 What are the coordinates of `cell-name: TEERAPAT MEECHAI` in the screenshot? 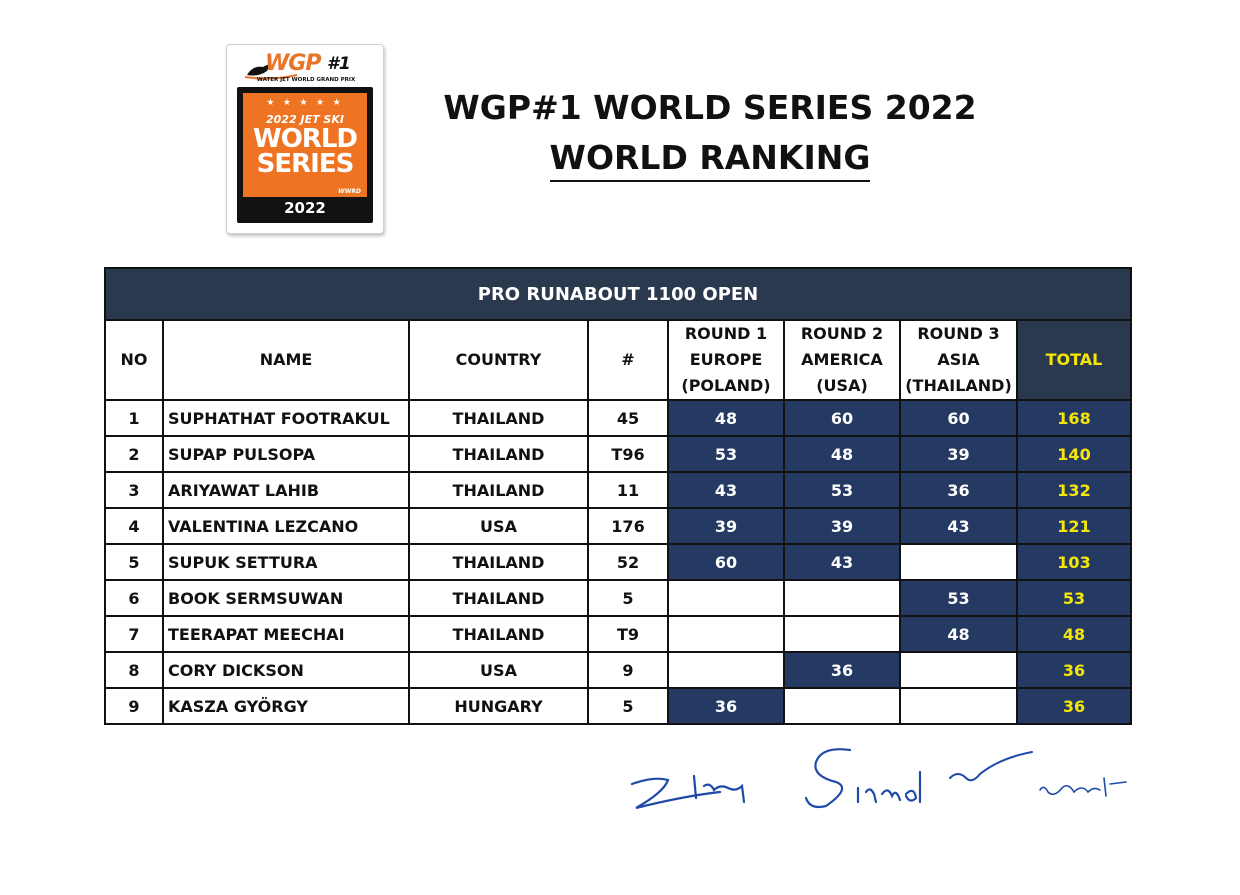 It's located at (286, 634).